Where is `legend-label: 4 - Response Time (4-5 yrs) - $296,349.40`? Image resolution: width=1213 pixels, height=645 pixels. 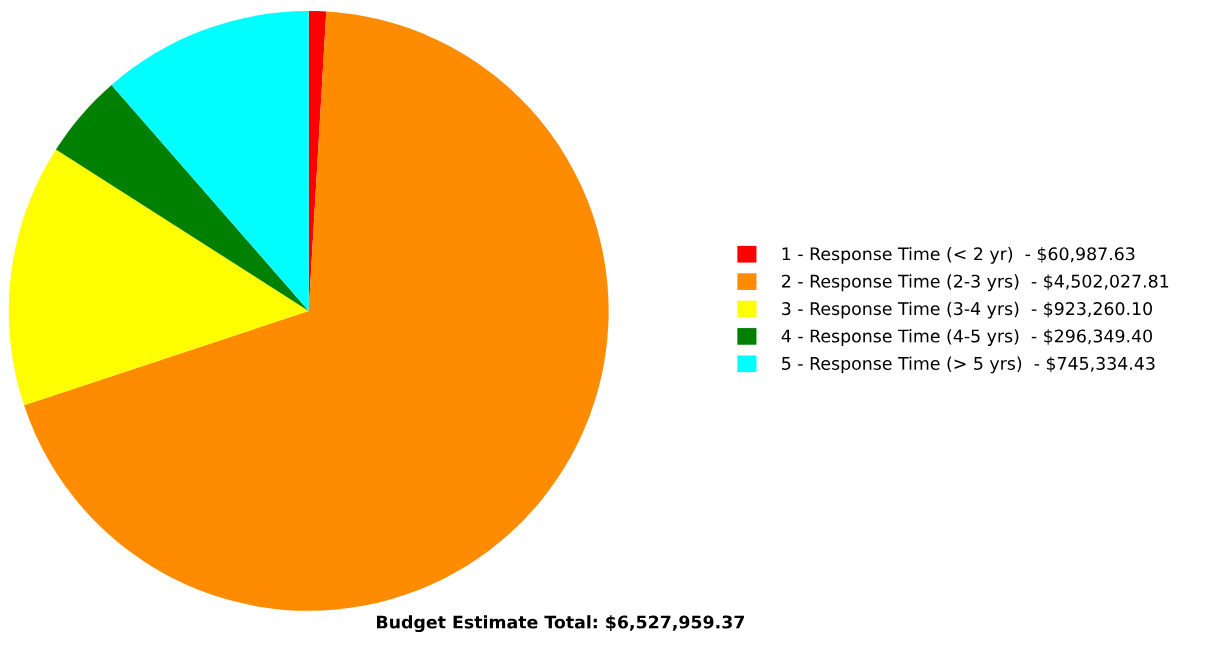 legend-label: 4 - Response Time (4-5 yrs) - $296,349.40 is located at coordinates (966, 337).